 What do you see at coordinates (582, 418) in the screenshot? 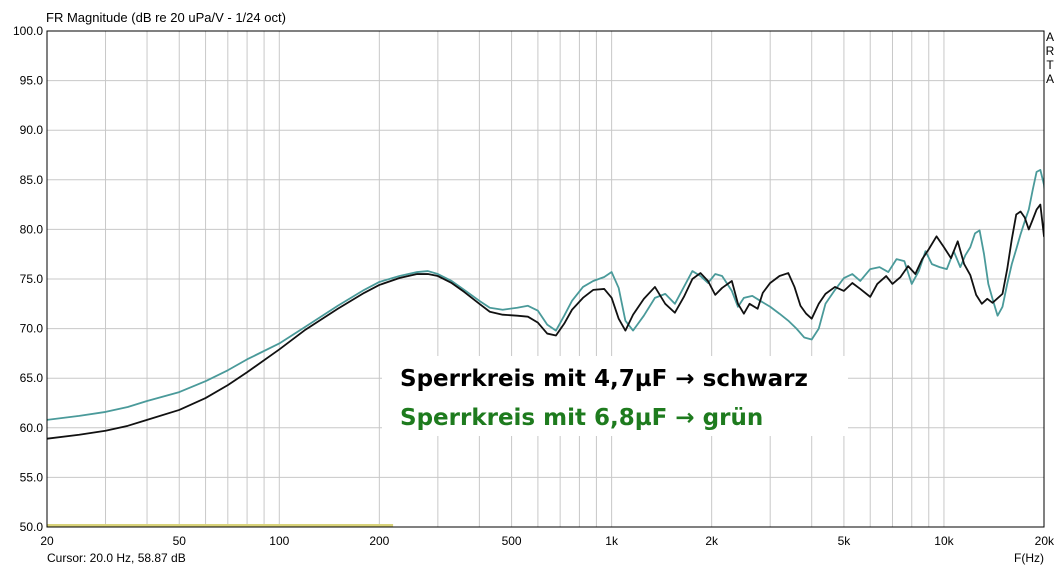
I see `legend-entry-green: Sperrkreis mit 6,8µF → grün` at bounding box center [582, 418].